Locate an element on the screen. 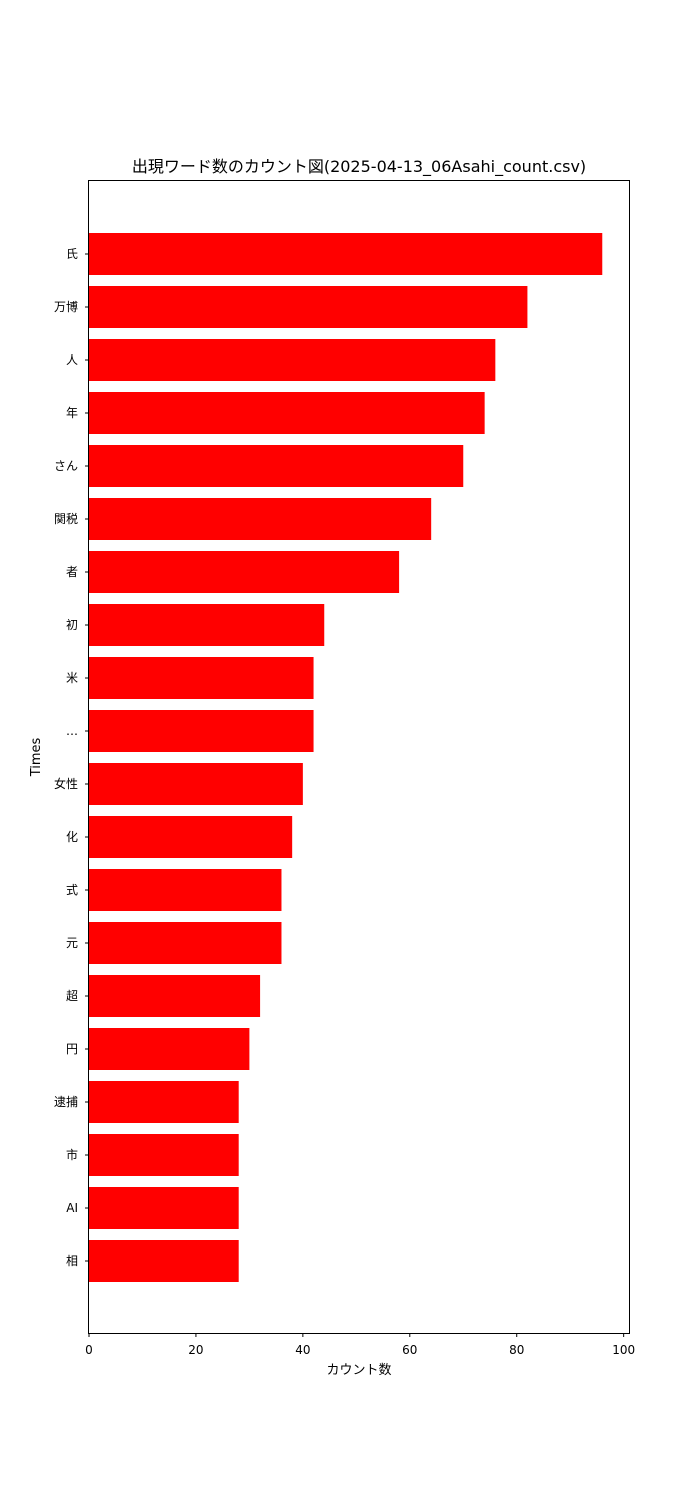 The height and width of the screenshot is (1504, 700). y-tick-label: さん is located at coordinates (66, 466).